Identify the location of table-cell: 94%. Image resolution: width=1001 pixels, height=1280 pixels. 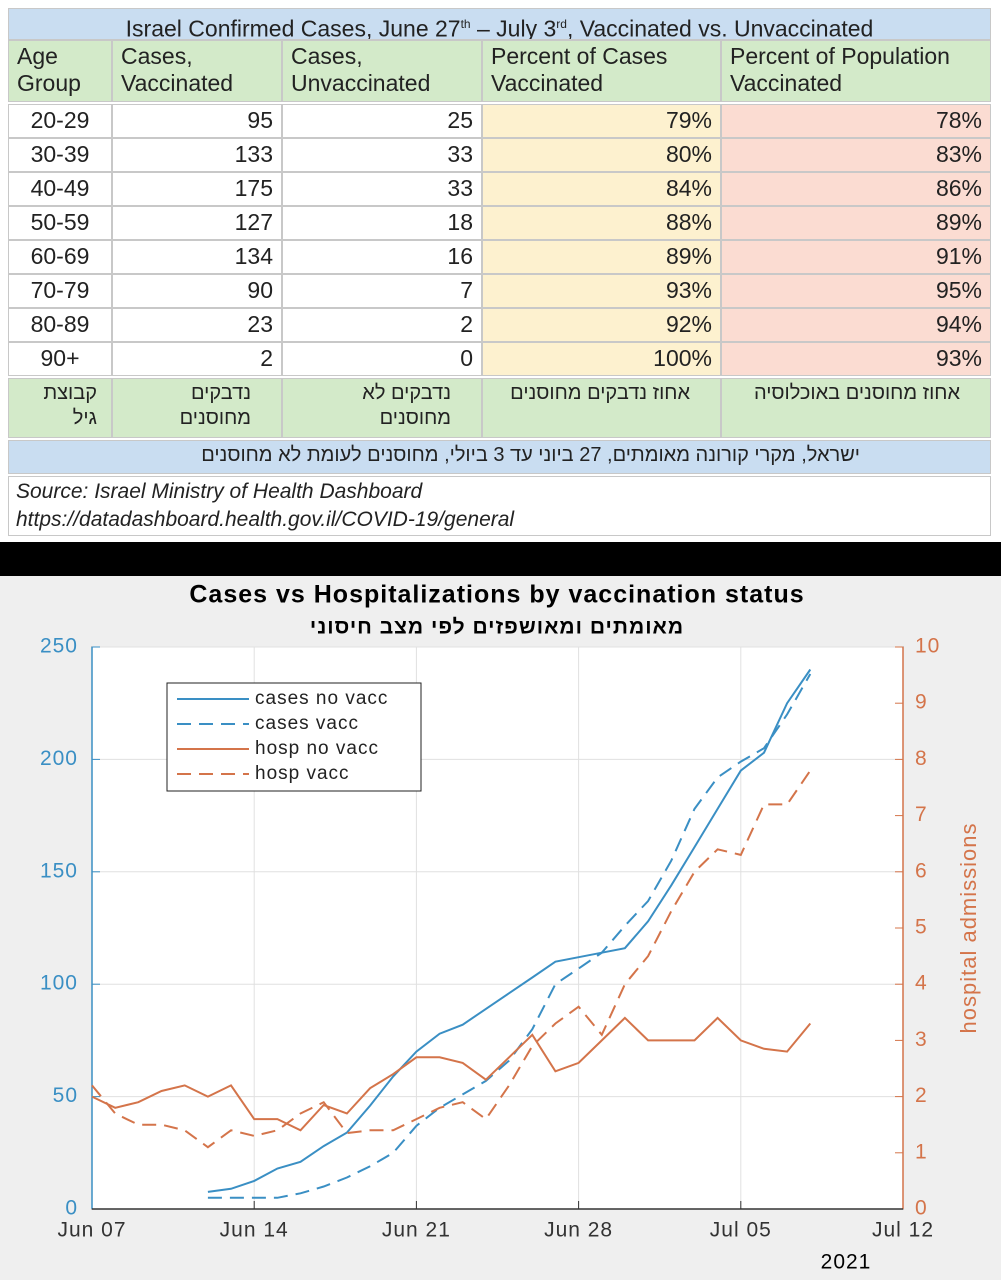
(856, 325).